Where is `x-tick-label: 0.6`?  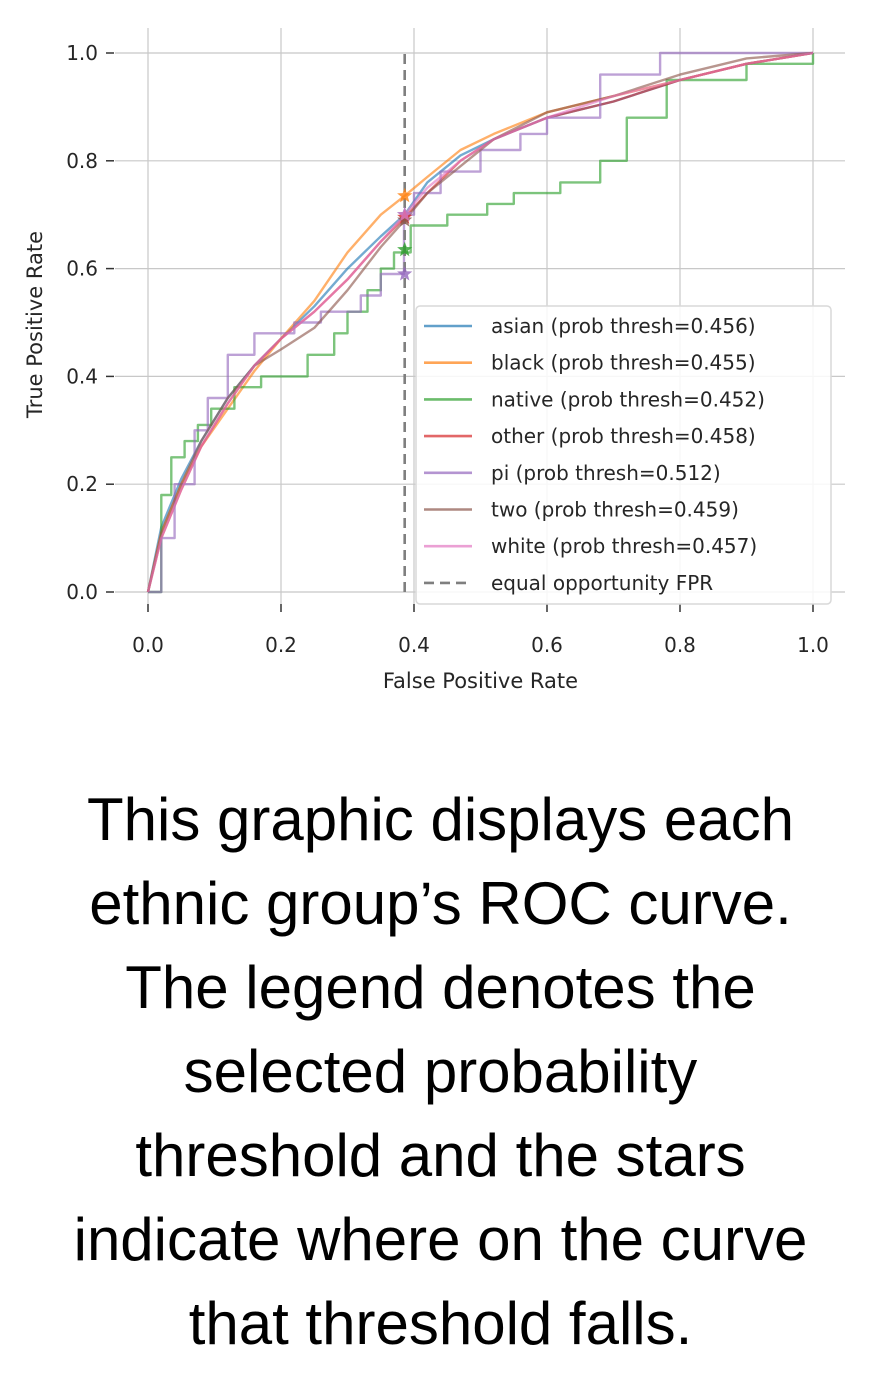 x-tick-label: 0.6 is located at coordinates (547, 645).